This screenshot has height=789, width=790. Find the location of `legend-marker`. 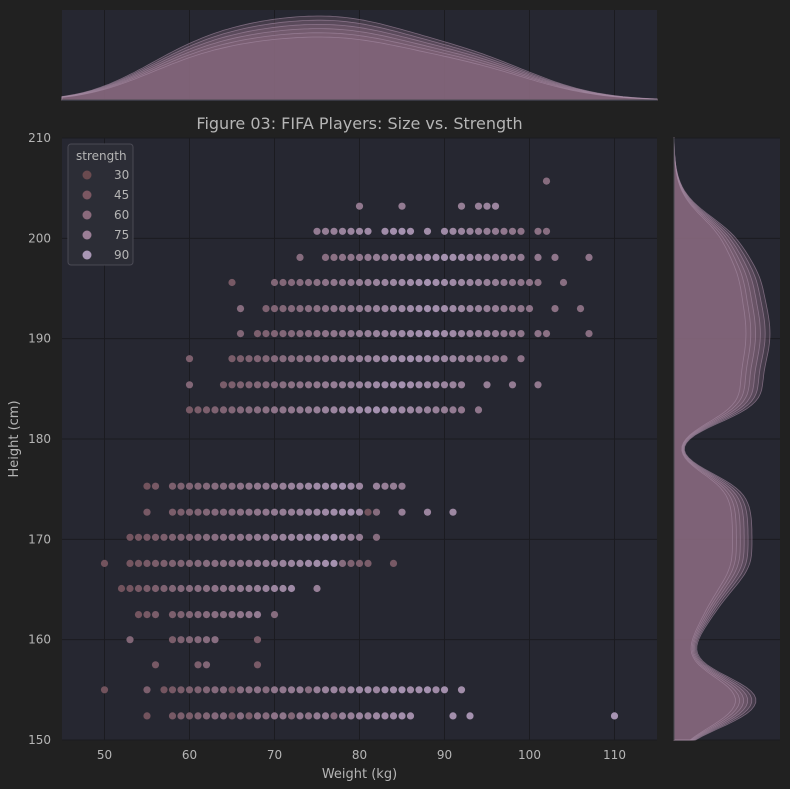

legend-marker is located at coordinates (87, 215).